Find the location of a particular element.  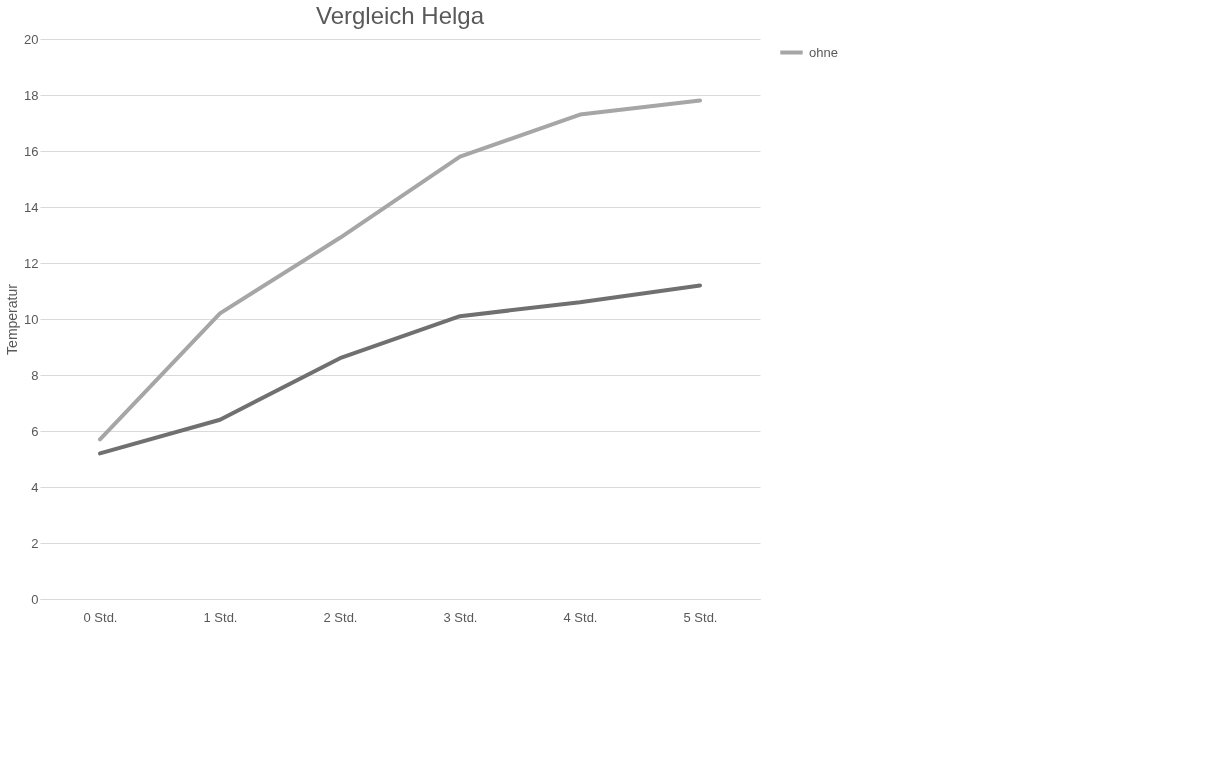

y-tick-label: 10 is located at coordinates (31, 319).